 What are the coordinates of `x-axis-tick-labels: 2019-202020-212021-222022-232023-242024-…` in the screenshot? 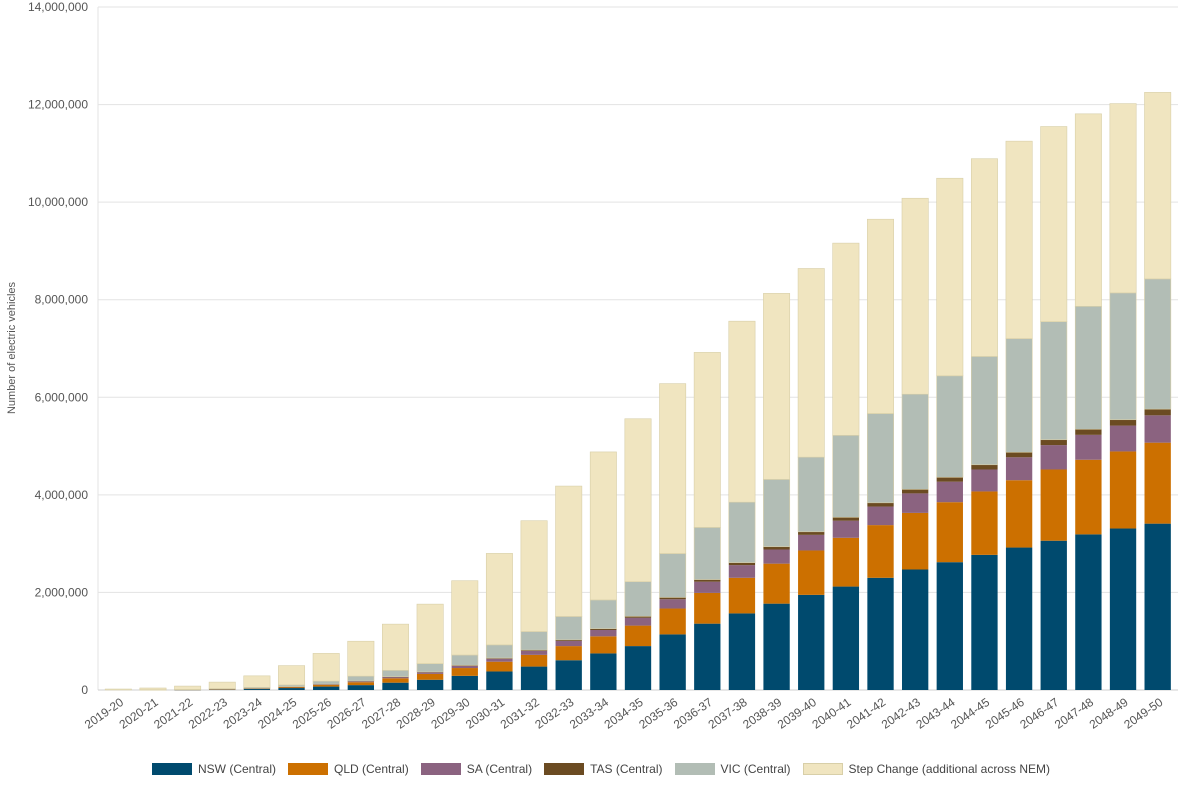 It's located at (624, 713).